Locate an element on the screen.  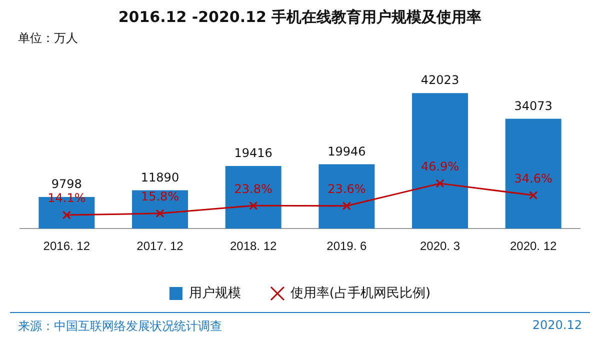
x-tick-label: 2020. 12 is located at coordinates (534, 246).